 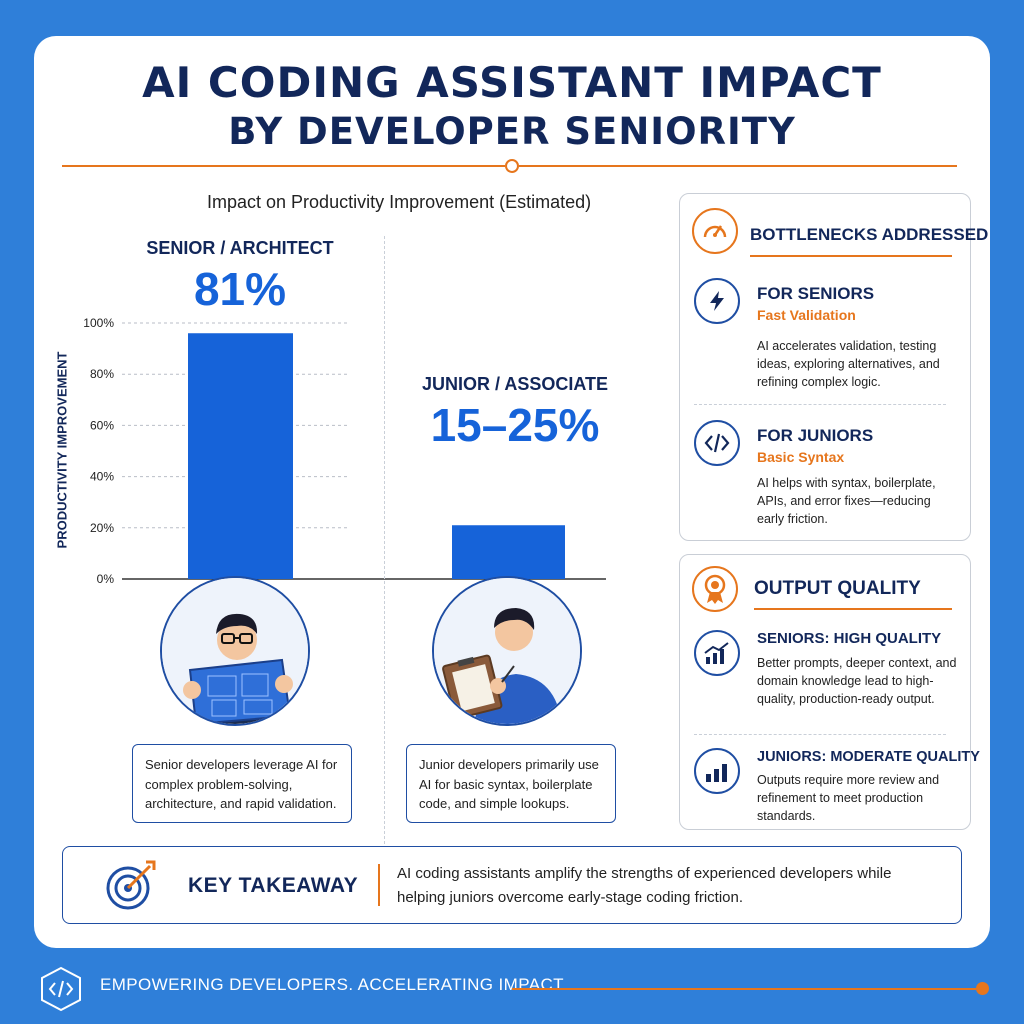 I want to click on gauge-icon, so click(x=715, y=231).